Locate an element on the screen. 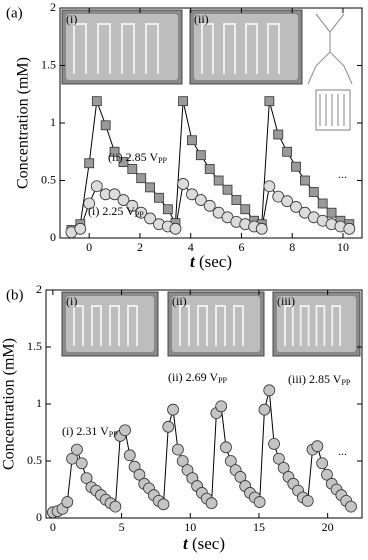 This screenshot has width=368, height=560. annotation-text: (iii) 2.85 V is located at coordinates (315, 379).